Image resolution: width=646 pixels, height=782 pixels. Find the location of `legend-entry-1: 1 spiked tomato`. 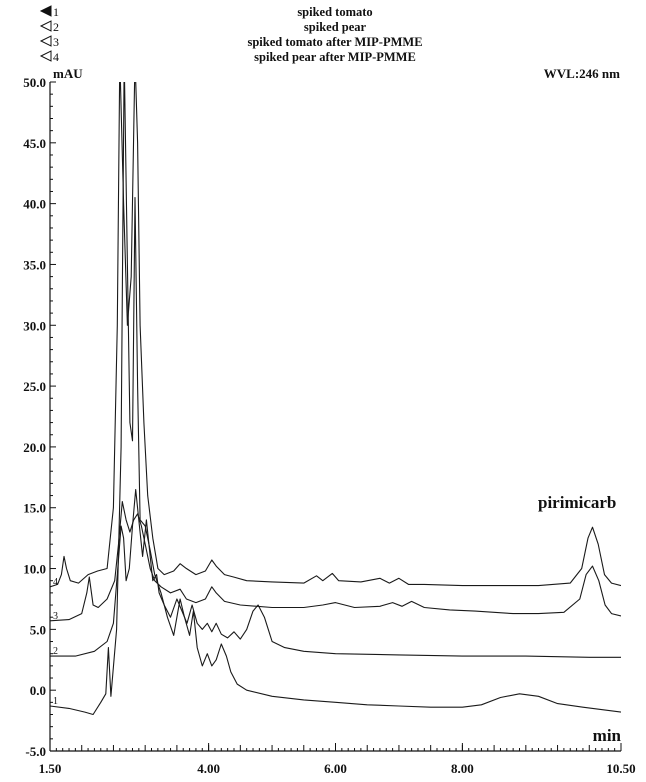

legend-entry-1: 1 spiked tomato is located at coordinates (206, 12).